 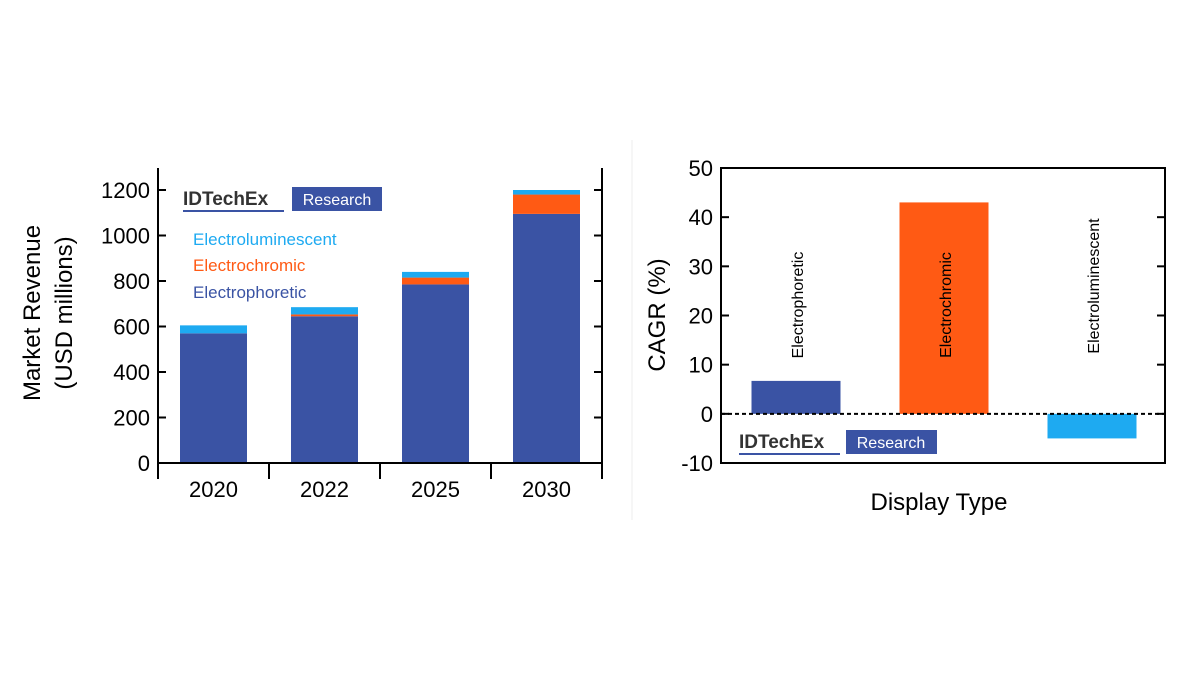 I want to click on logo-box-left, so click(x=337, y=199).